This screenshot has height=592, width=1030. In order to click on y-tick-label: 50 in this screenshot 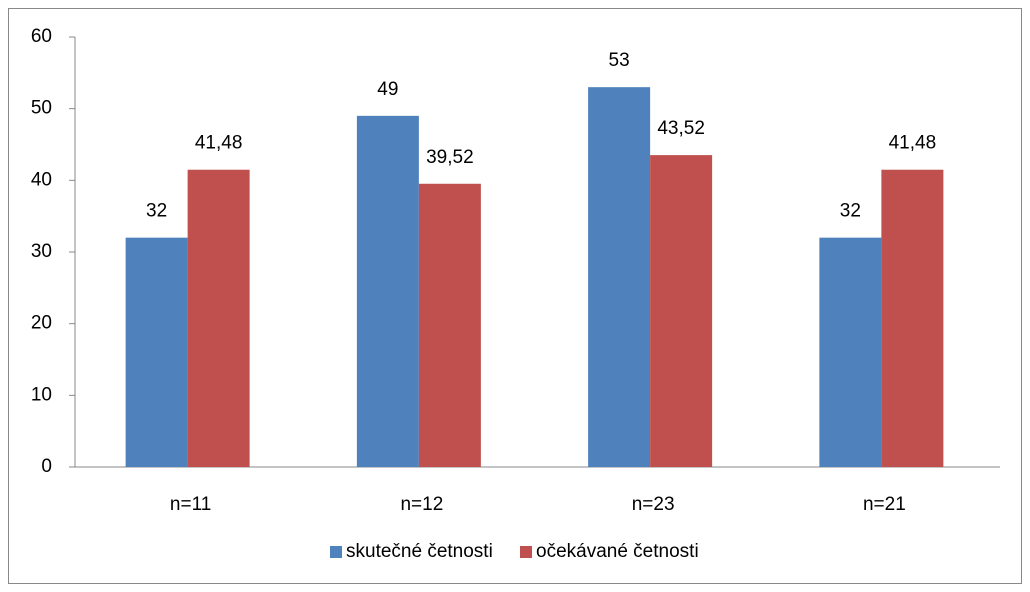, I will do `click(41, 108)`.